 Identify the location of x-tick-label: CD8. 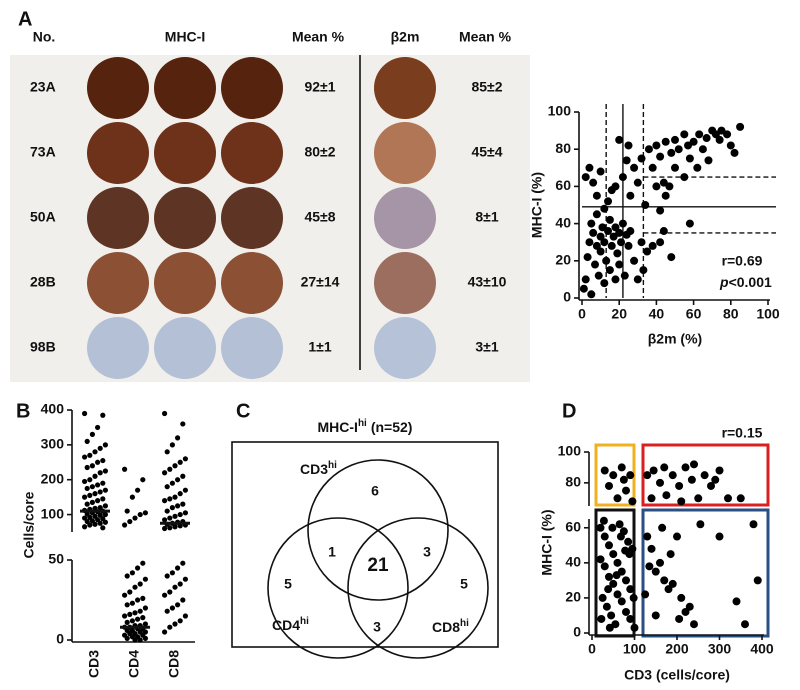
(174, 664).